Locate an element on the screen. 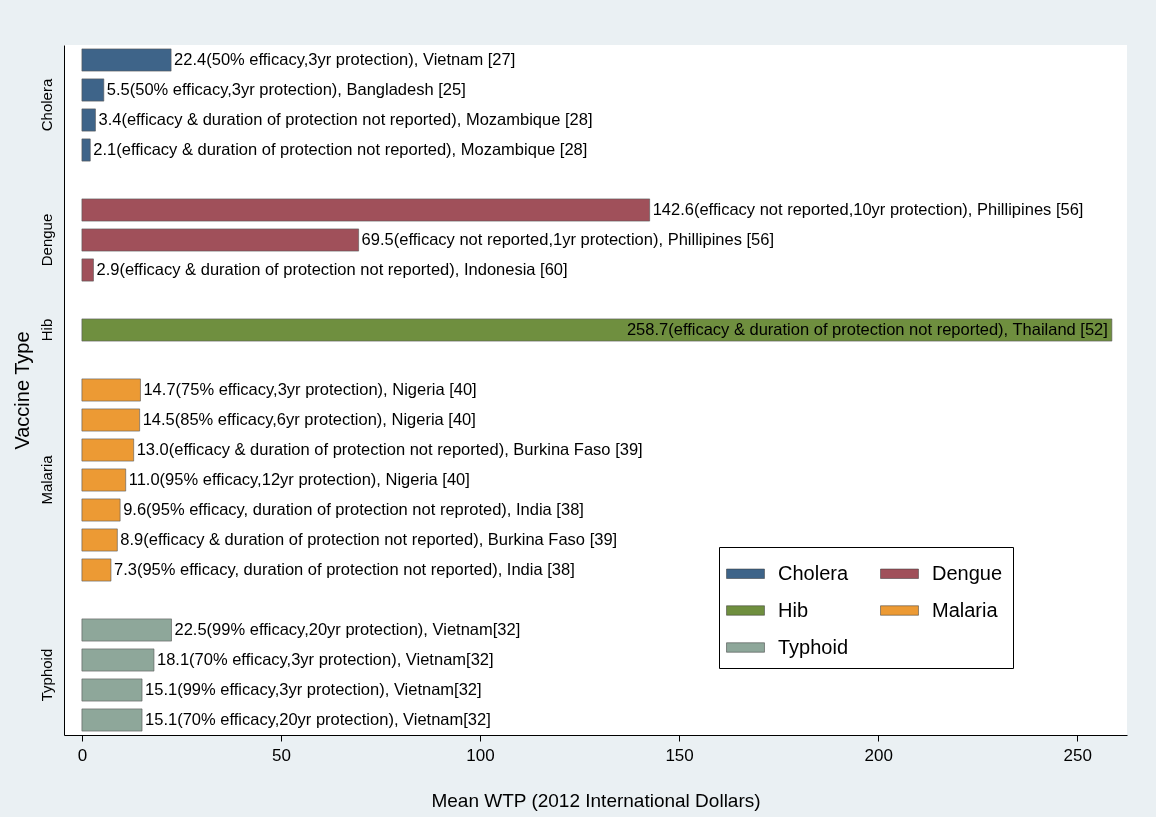 This screenshot has height=817, width=1156. data-label: 69.5(efficacy not reported,1yr protection), Phillipines [56] is located at coordinates (568, 239).